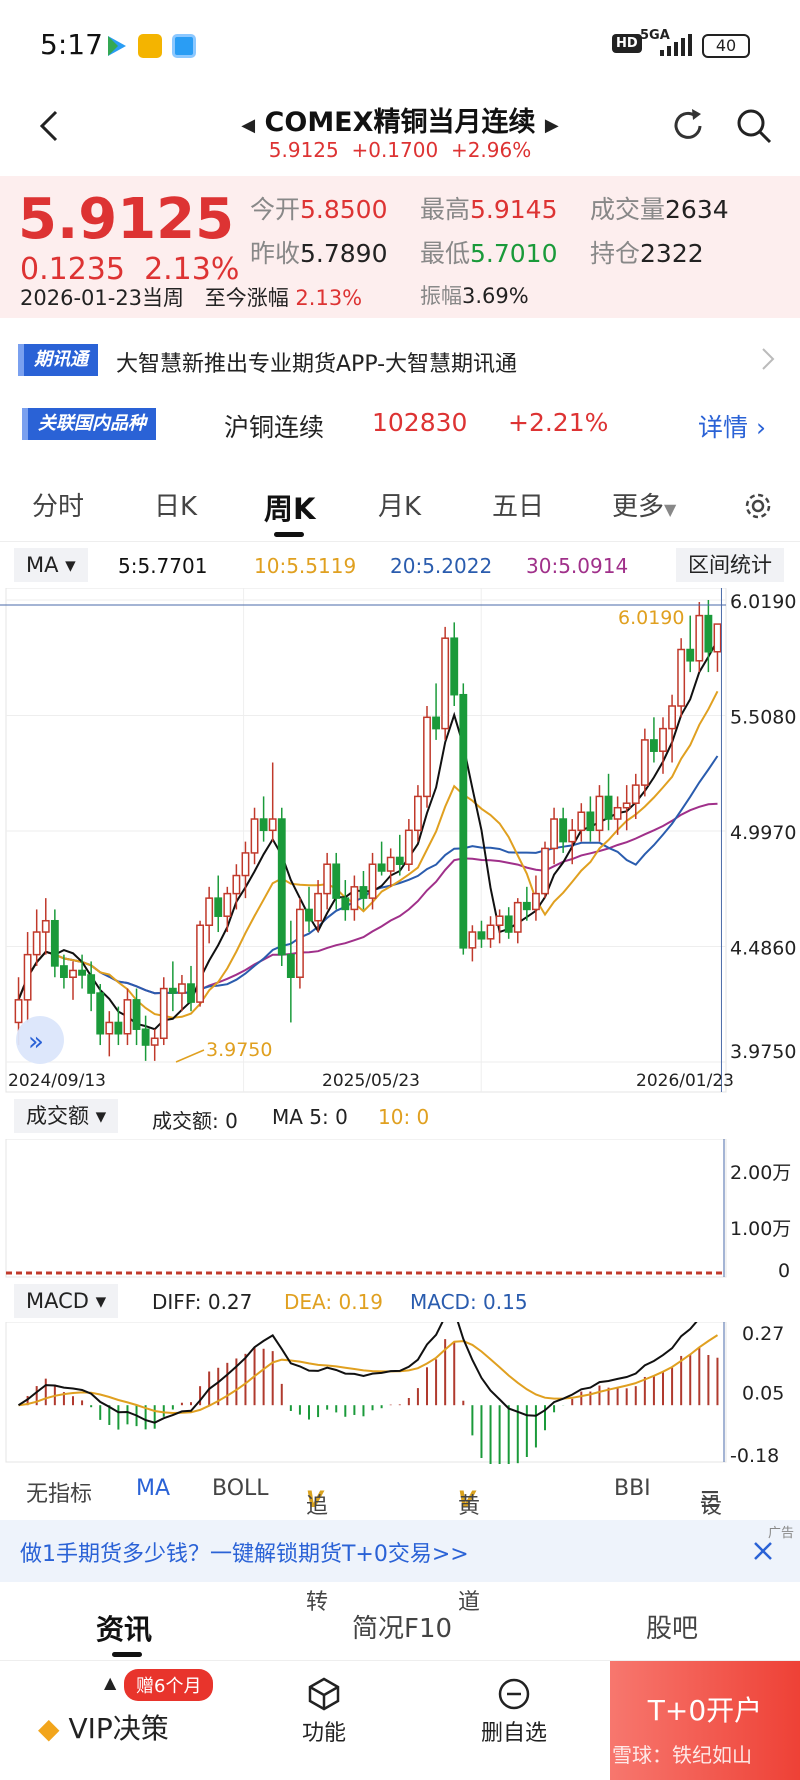 The height and width of the screenshot is (1780, 800). I want to click on high-value: 5.9145, so click(514, 209).